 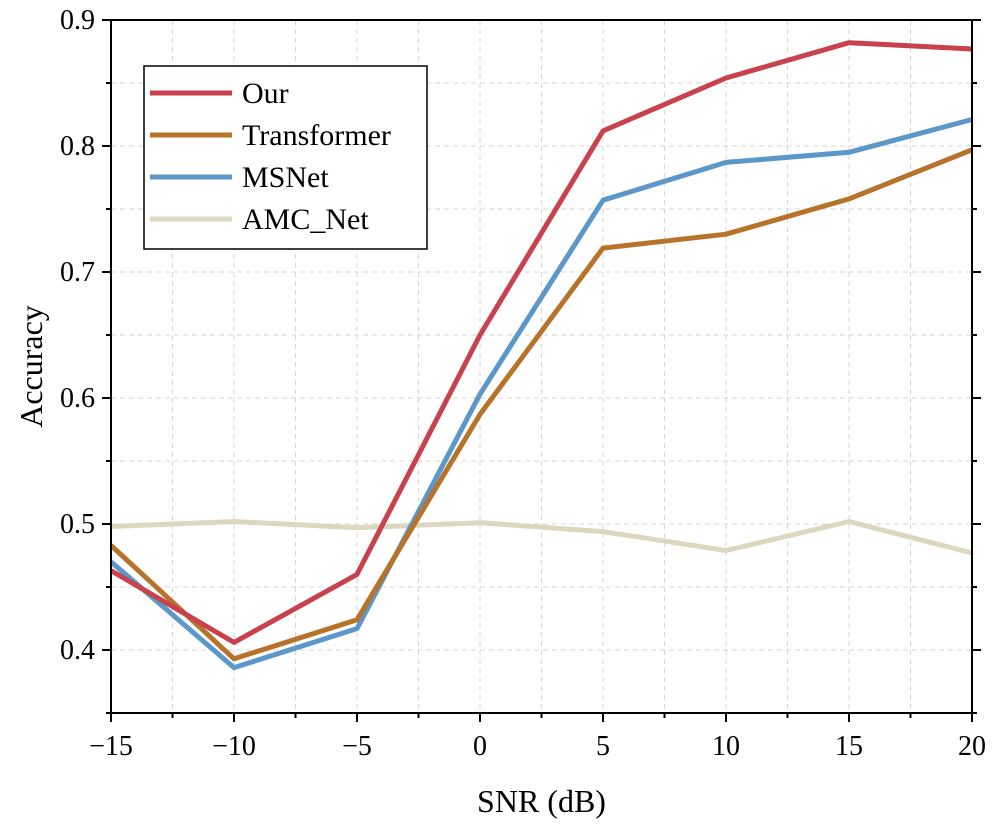 What do you see at coordinates (849, 746) in the screenshot?
I see `x-tick-label: 15` at bounding box center [849, 746].